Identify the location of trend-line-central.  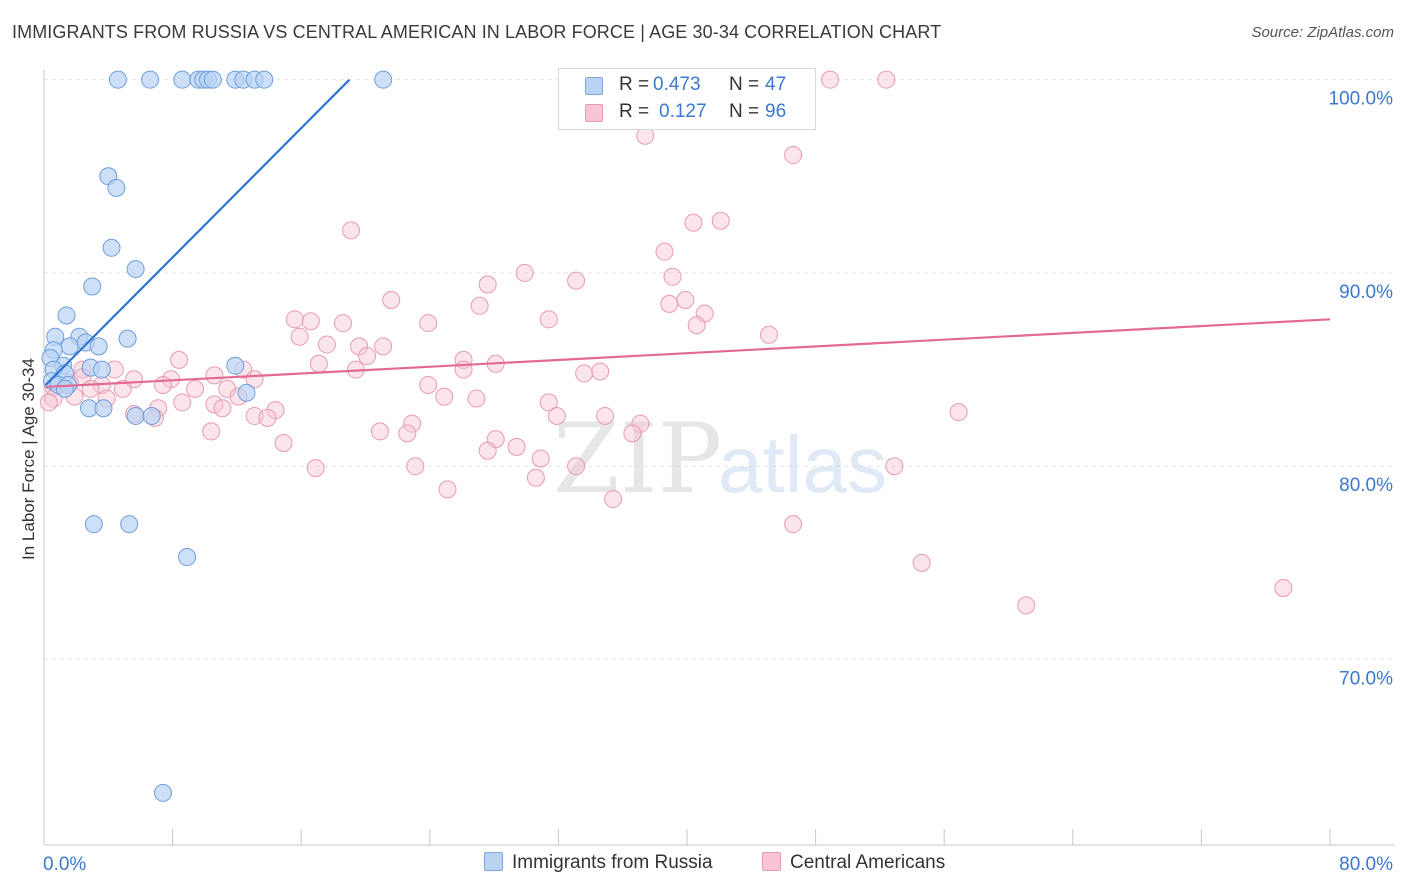
(688, 353).